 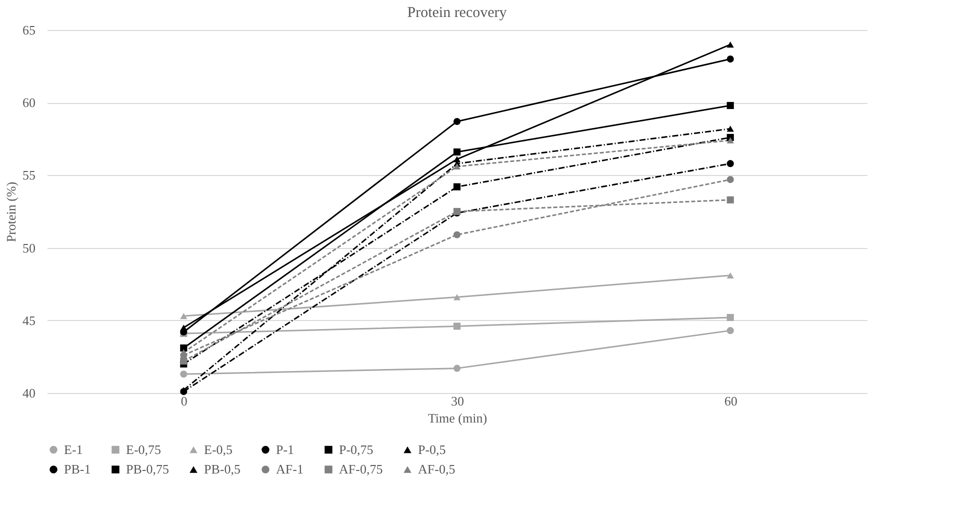 I want to click on y-tick-label: 50, so click(x=29, y=248).